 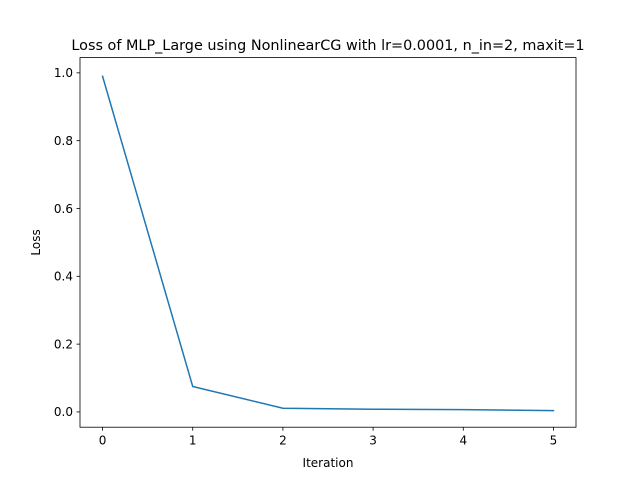 I want to click on y-tick-label: 0.4, so click(x=63, y=277).